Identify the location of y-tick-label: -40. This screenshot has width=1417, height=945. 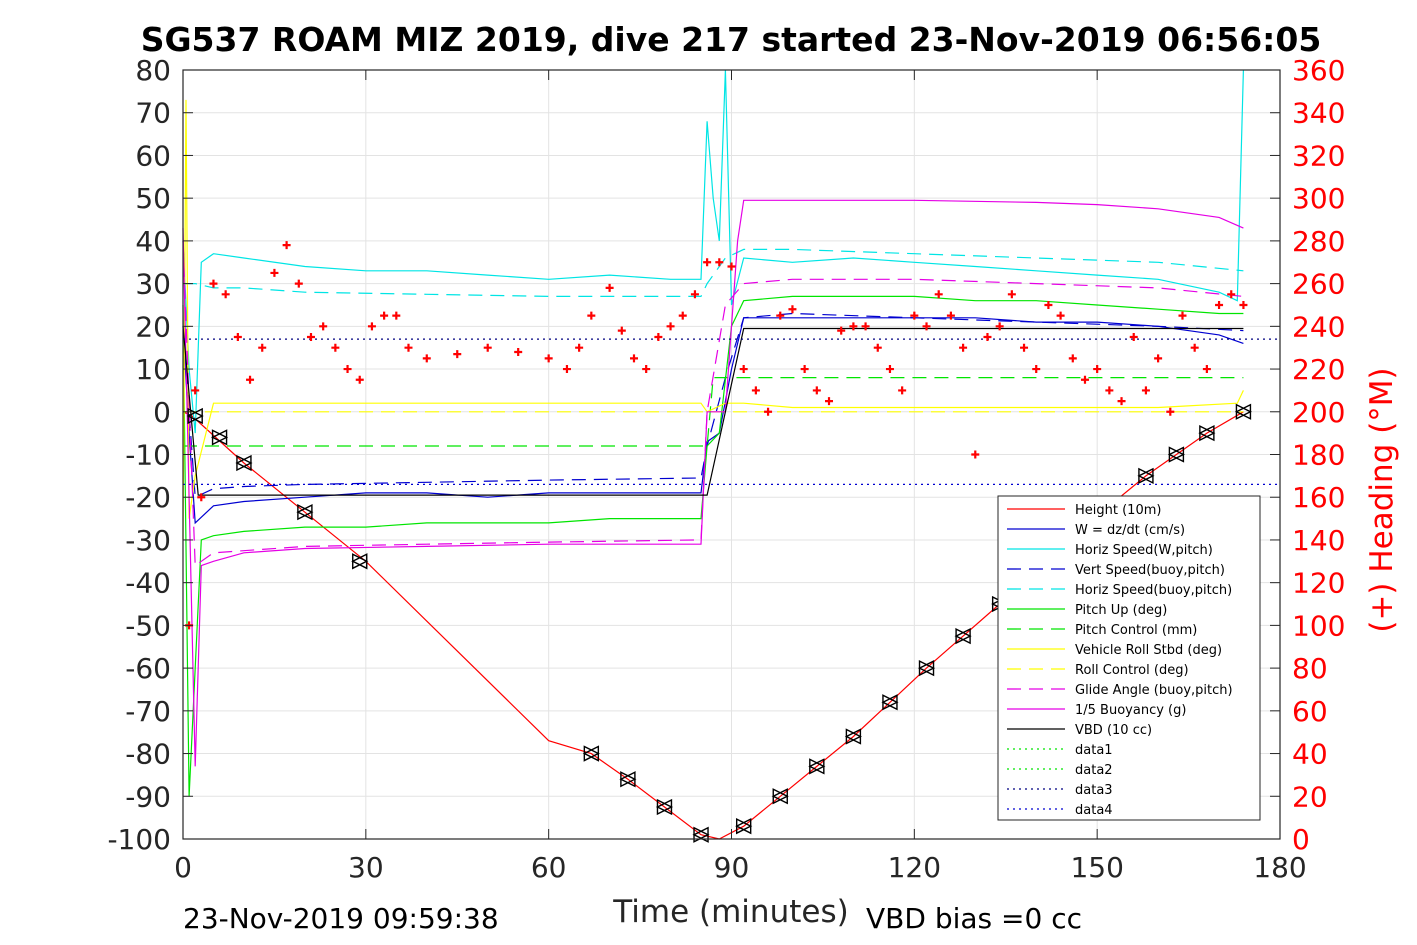
(148, 583).